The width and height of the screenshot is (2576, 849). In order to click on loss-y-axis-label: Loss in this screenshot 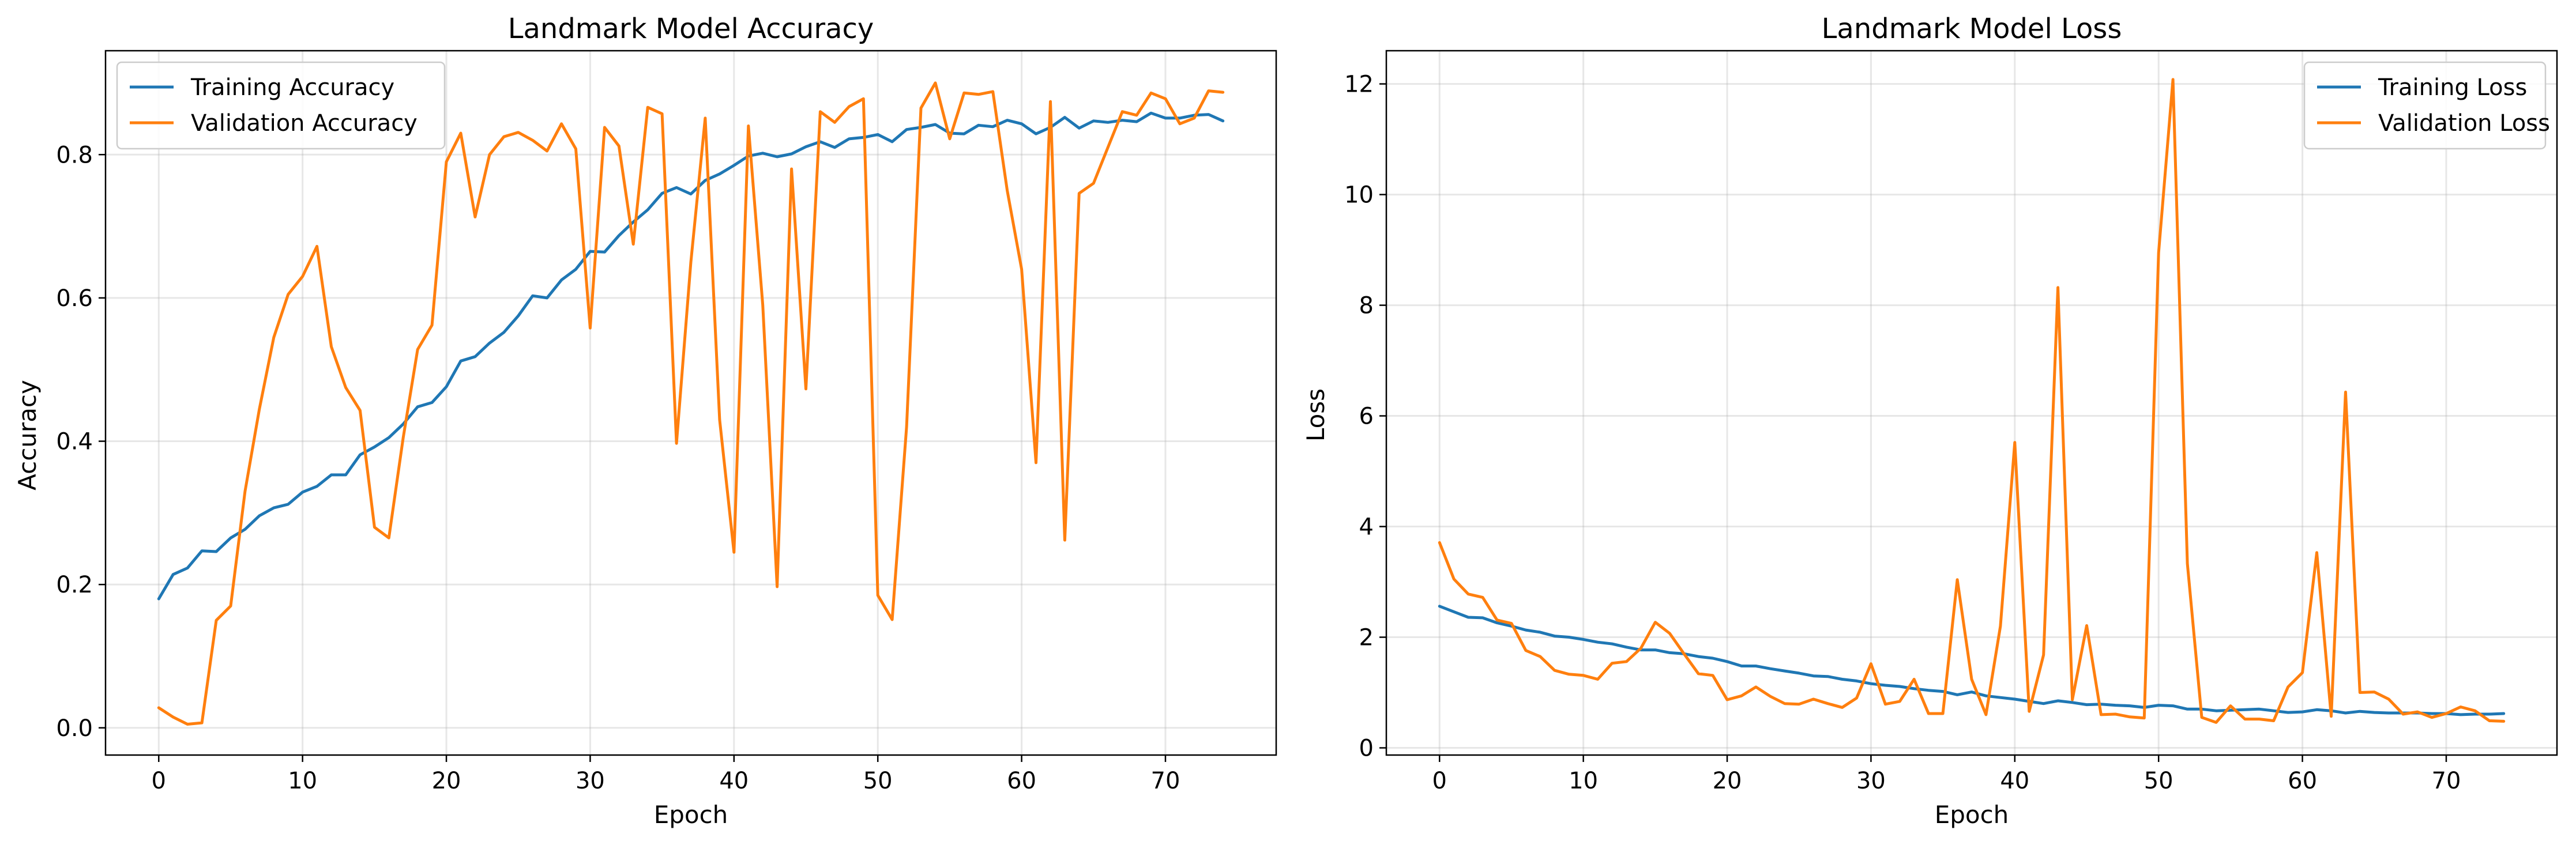, I will do `click(1316, 415)`.